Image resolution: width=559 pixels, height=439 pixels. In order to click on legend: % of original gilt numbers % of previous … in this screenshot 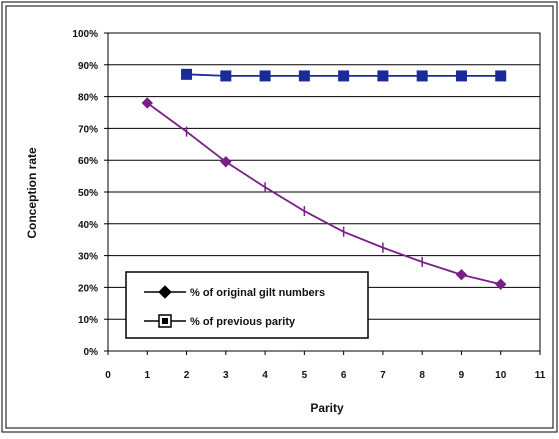, I will do `click(247, 305)`.